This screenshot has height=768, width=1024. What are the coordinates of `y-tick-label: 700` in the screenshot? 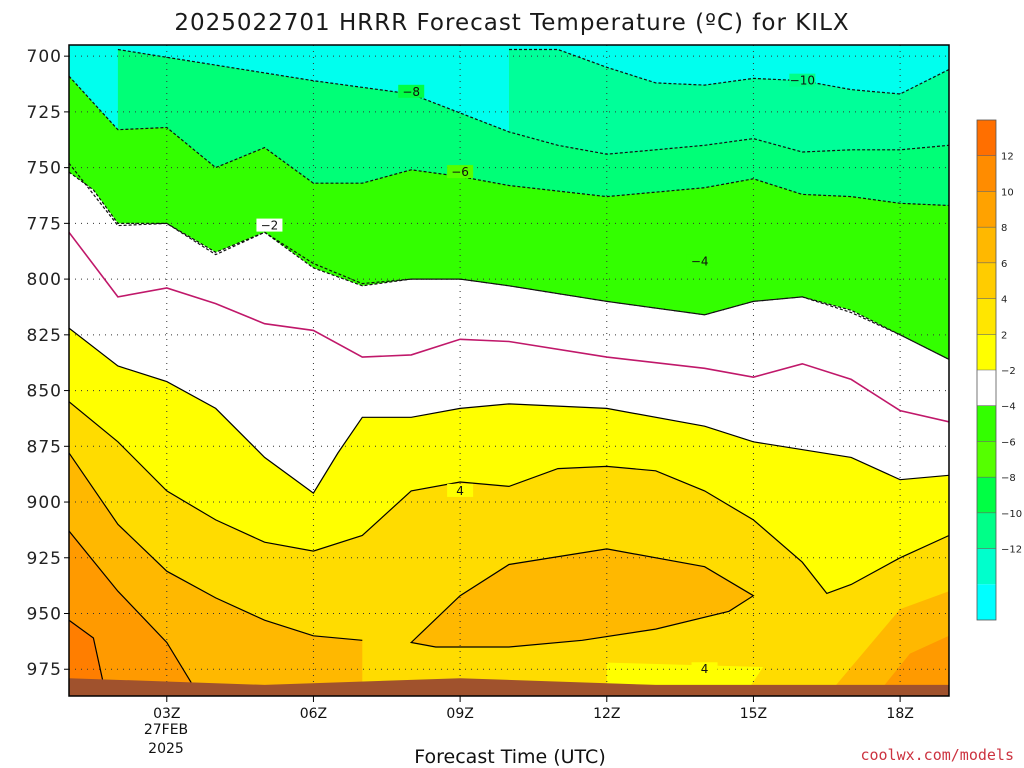 It's located at (44, 57).